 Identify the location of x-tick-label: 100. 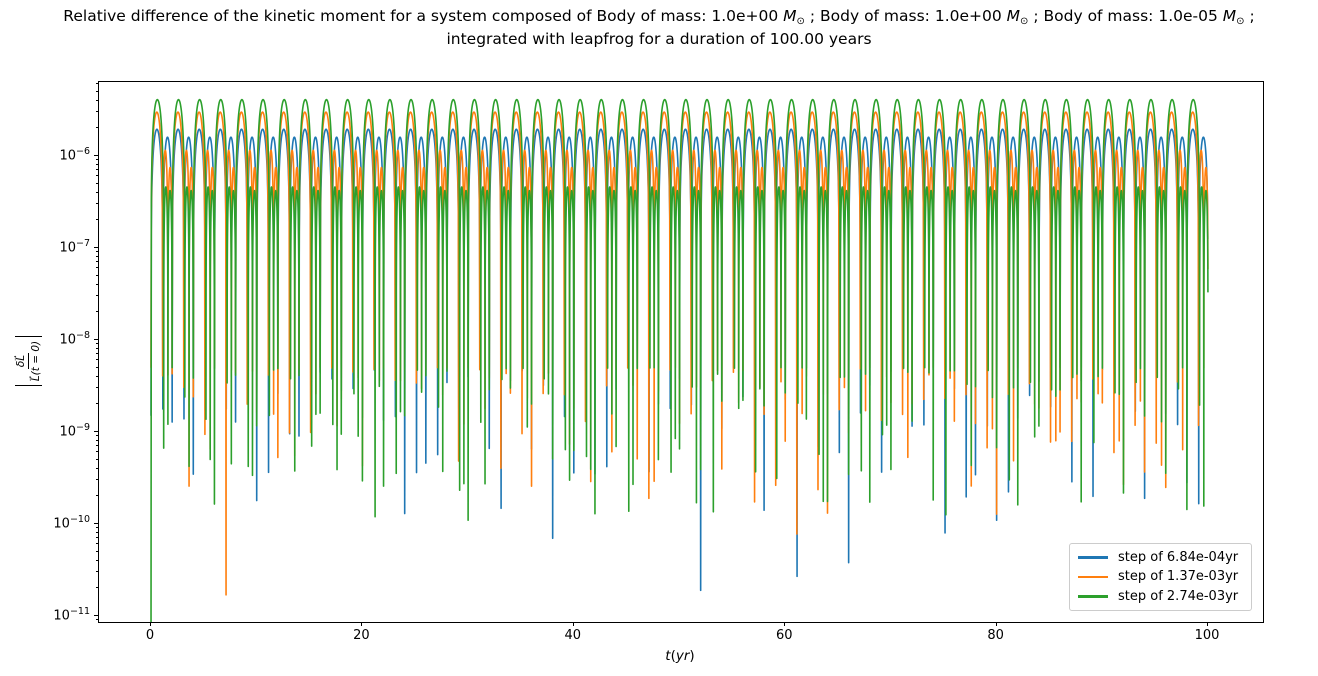
(1207, 635).